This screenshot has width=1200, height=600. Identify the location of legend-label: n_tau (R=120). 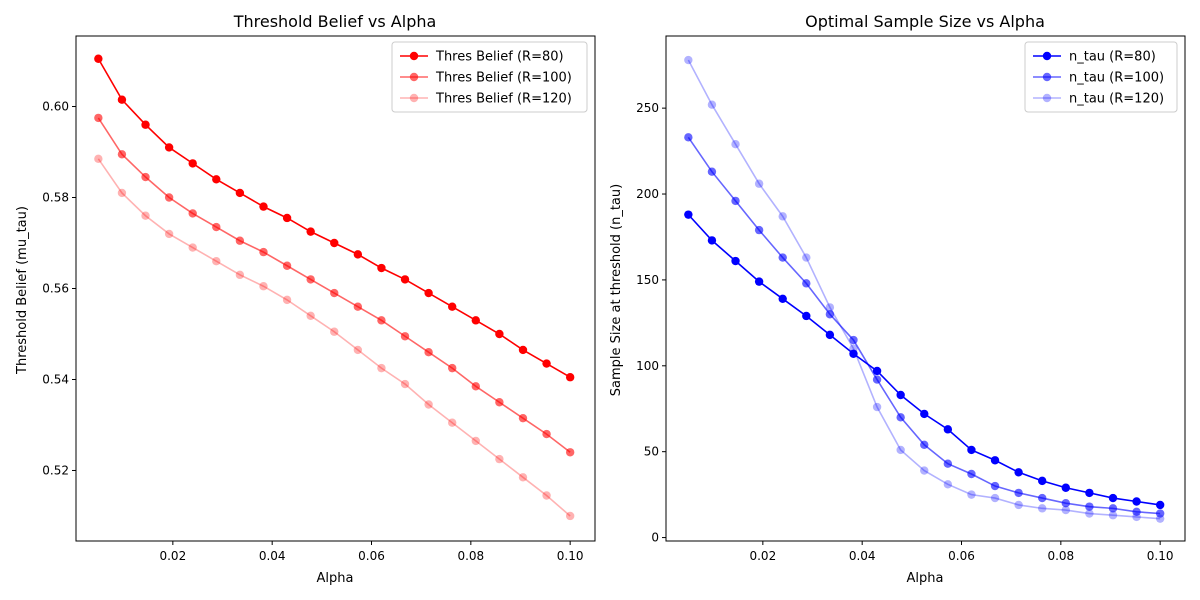
(1116, 99).